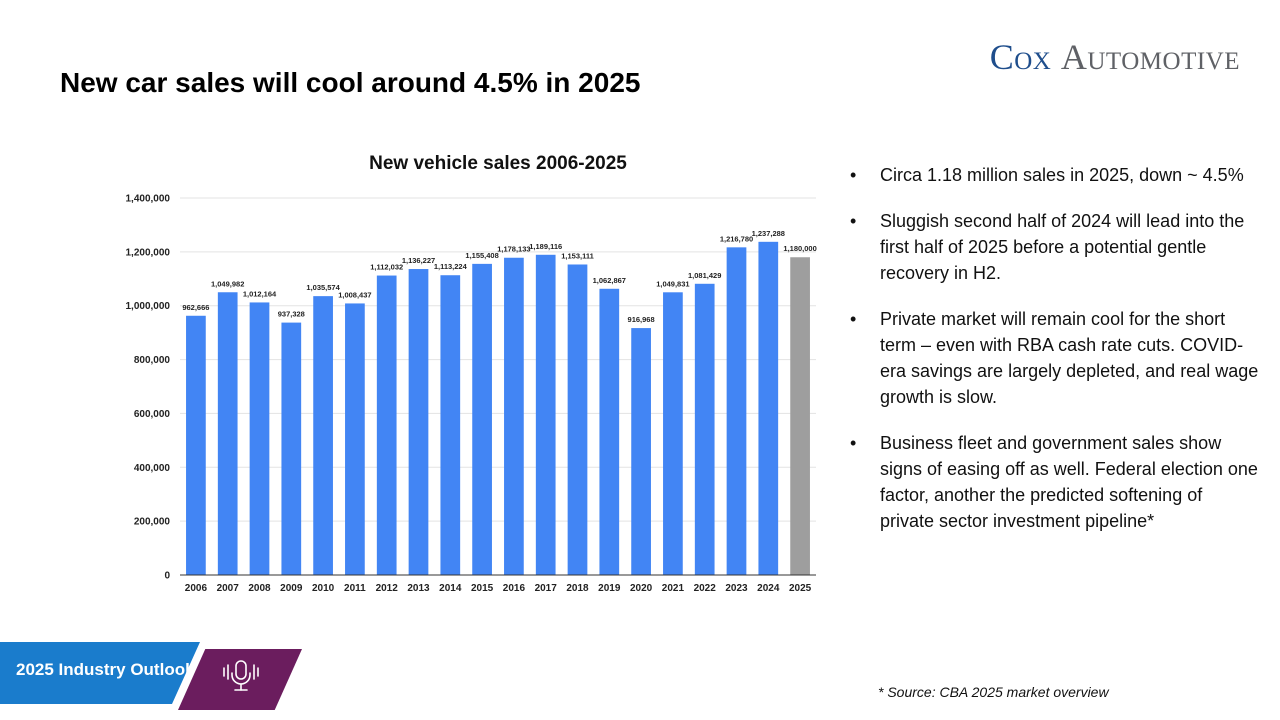 This screenshot has height=720, width=1280. What do you see at coordinates (105, 669) in the screenshot?
I see `banner-label: 2025 Industry Outlook` at bounding box center [105, 669].